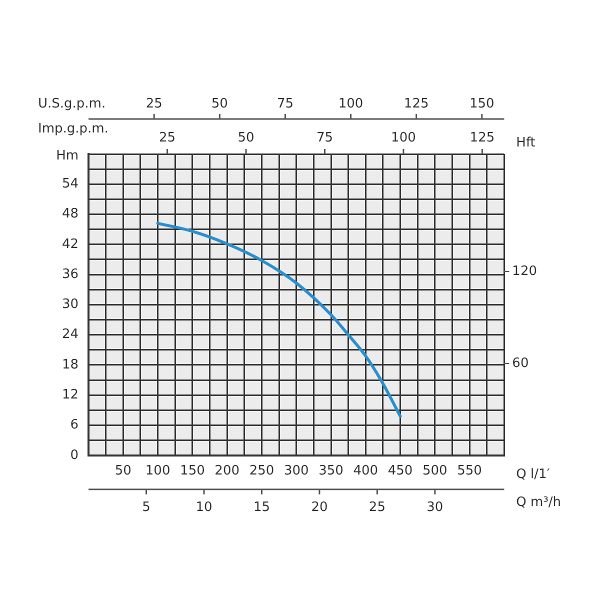 The image size is (600, 600). Describe the element at coordinates (319, 507) in the screenshot. I see `text: 20` at that location.